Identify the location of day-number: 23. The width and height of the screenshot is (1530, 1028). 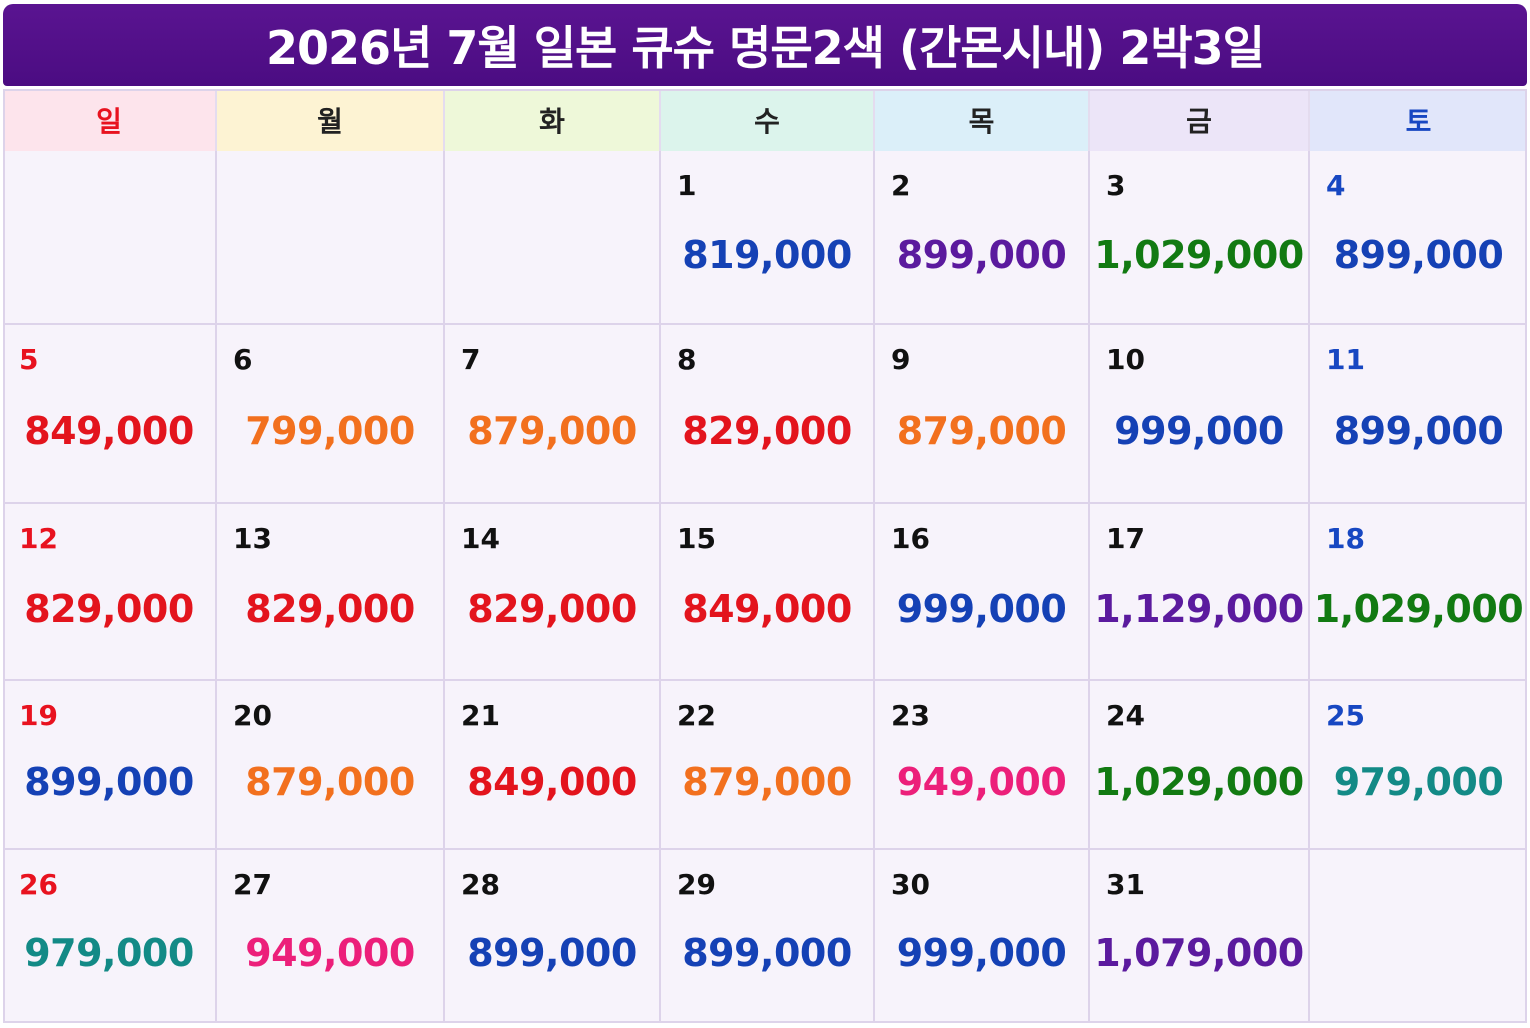
(910, 715).